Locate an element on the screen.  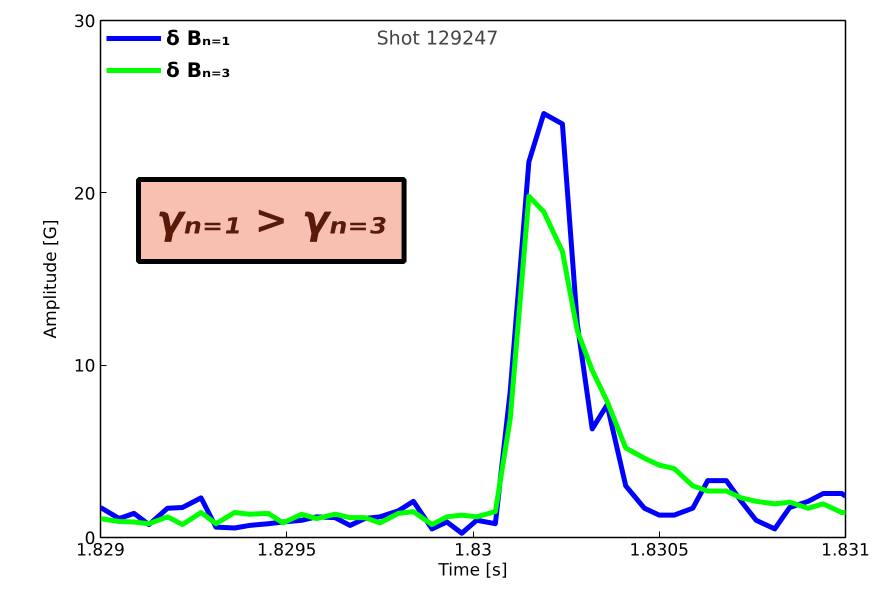
annotation: γₙ₌₁ > γₙ₌₃ is located at coordinates (271, 221).